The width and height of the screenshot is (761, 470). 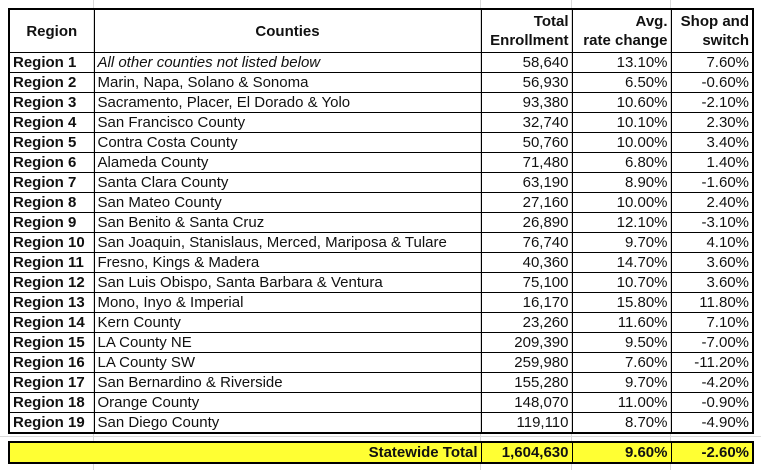 What do you see at coordinates (621, 222) in the screenshot?
I see `rate-change-cell: 12.10%` at bounding box center [621, 222].